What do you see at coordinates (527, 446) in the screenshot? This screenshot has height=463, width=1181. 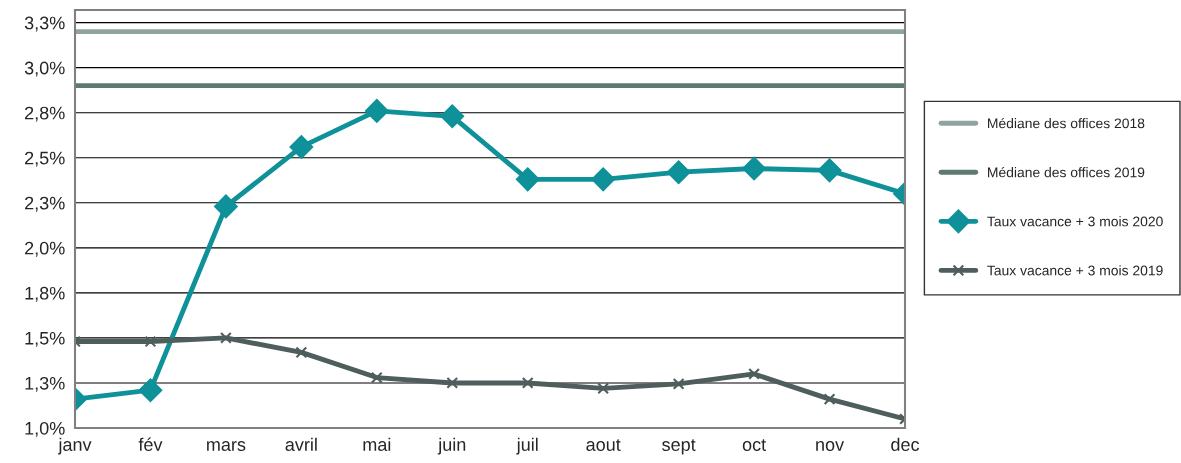 I see `x-tick-label: juil` at bounding box center [527, 446].